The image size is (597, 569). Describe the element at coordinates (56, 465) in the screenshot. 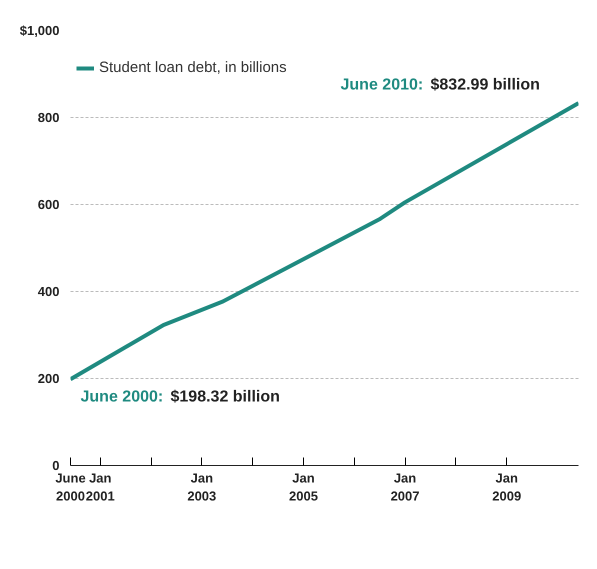

I see `y-tick-label: 0` at that location.